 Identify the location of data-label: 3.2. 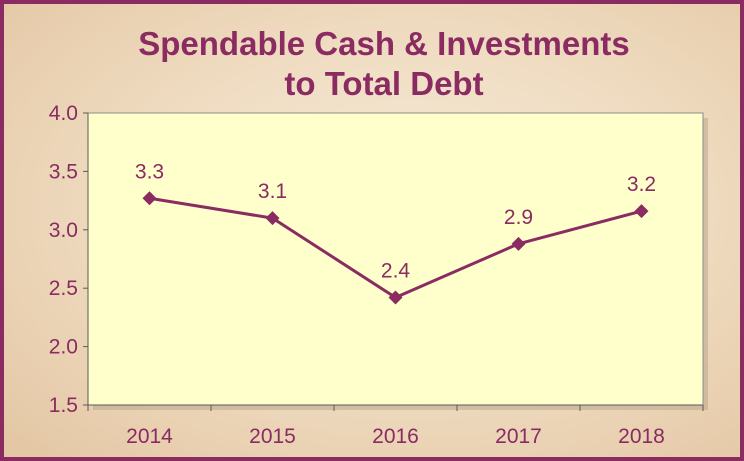
(641, 184).